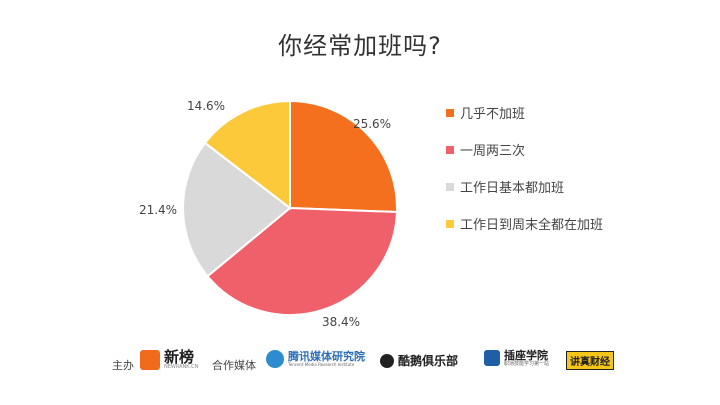 The height and width of the screenshot is (405, 720). What do you see at coordinates (372, 124) in the screenshot?
I see `slice-value-label-0: 25.6%` at bounding box center [372, 124].